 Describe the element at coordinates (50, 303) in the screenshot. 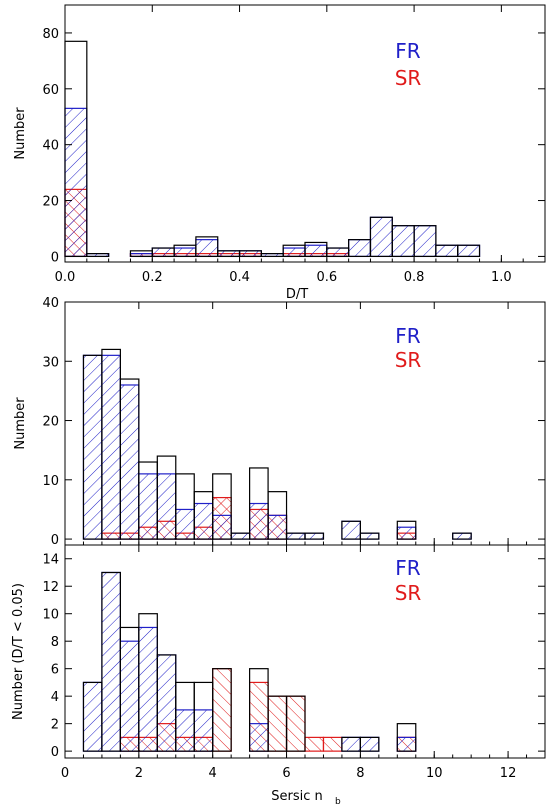

I see `y-tick-label: 40` at that location.